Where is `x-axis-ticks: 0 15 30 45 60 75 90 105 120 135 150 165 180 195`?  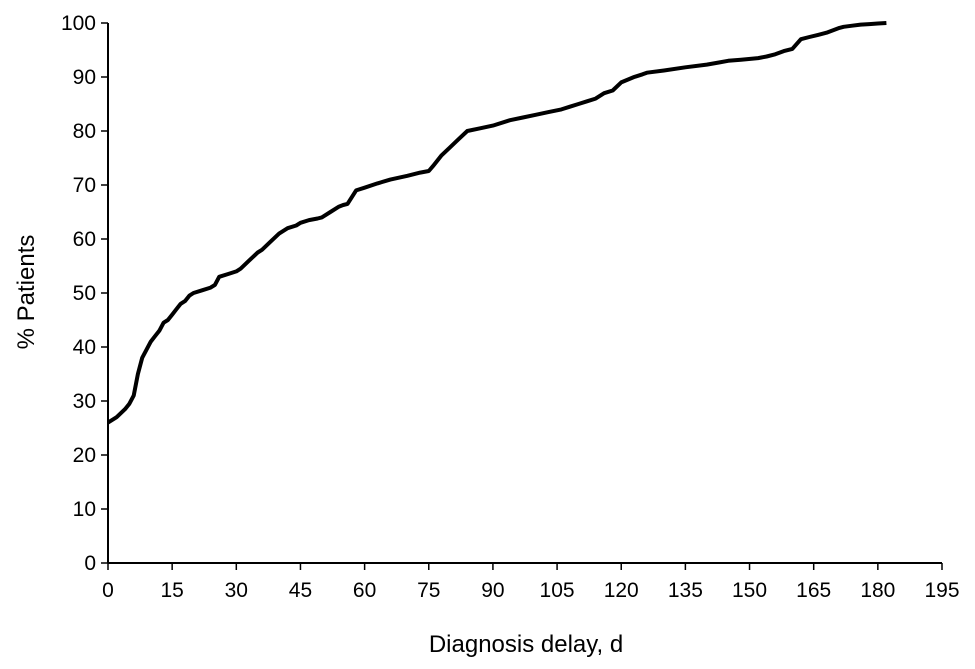
x-axis-ticks: 0 15 30 45 60 75 90 105 120 135 150 165 180 195 is located at coordinates (531, 582).